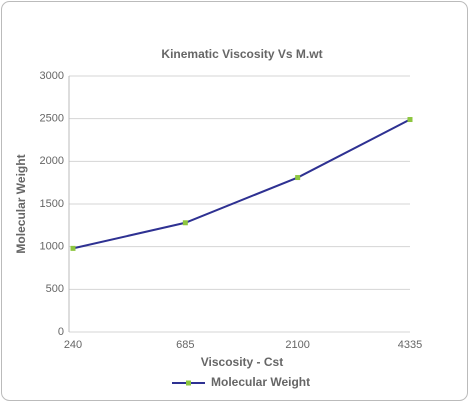 The image size is (469, 407). What do you see at coordinates (410, 345) in the screenshot?
I see `x-tick-label: 4335` at bounding box center [410, 345].